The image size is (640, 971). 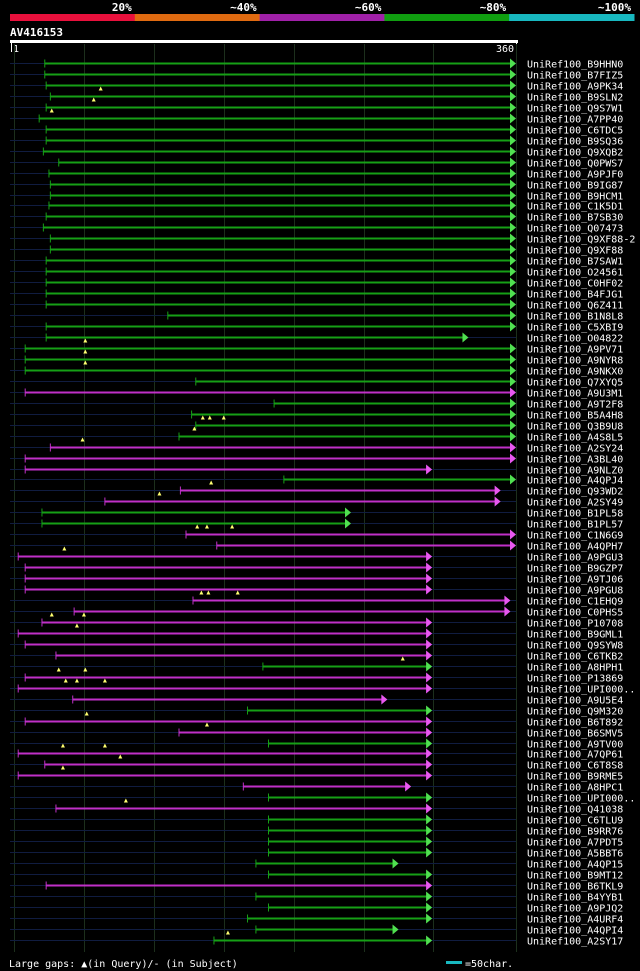 What do you see at coordinates (264, 41) in the screenshot?
I see `query-bar` at bounding box center [264, 41].